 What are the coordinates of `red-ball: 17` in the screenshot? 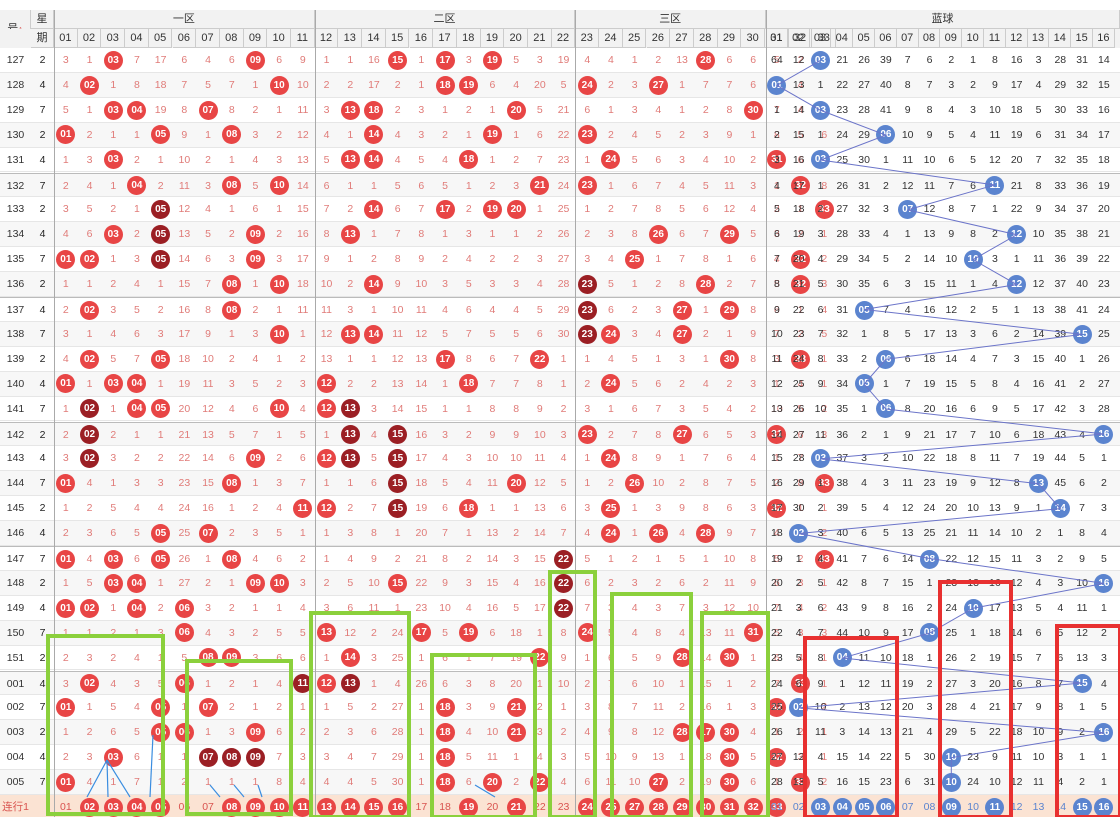 It's located at (445, 60).